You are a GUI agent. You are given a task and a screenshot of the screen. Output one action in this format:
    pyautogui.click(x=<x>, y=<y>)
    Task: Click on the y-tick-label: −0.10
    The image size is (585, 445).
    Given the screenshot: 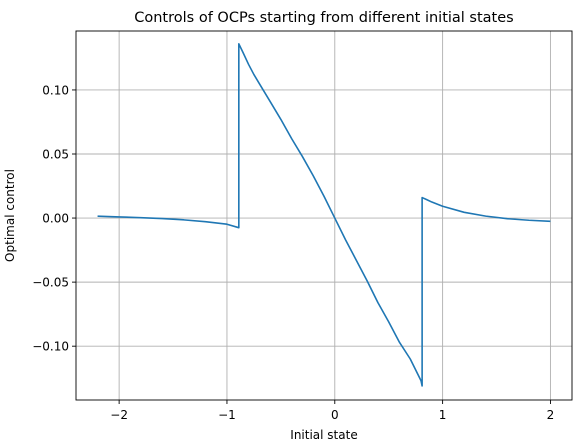 What is the action you would take?
    pyautogui.click(x=50, y=347)
    